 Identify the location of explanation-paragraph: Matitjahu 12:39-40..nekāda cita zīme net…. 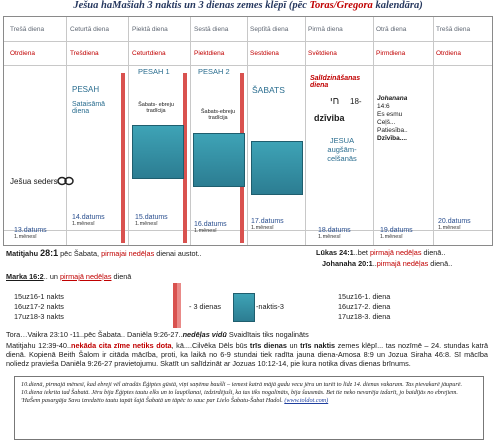
(247, 354).